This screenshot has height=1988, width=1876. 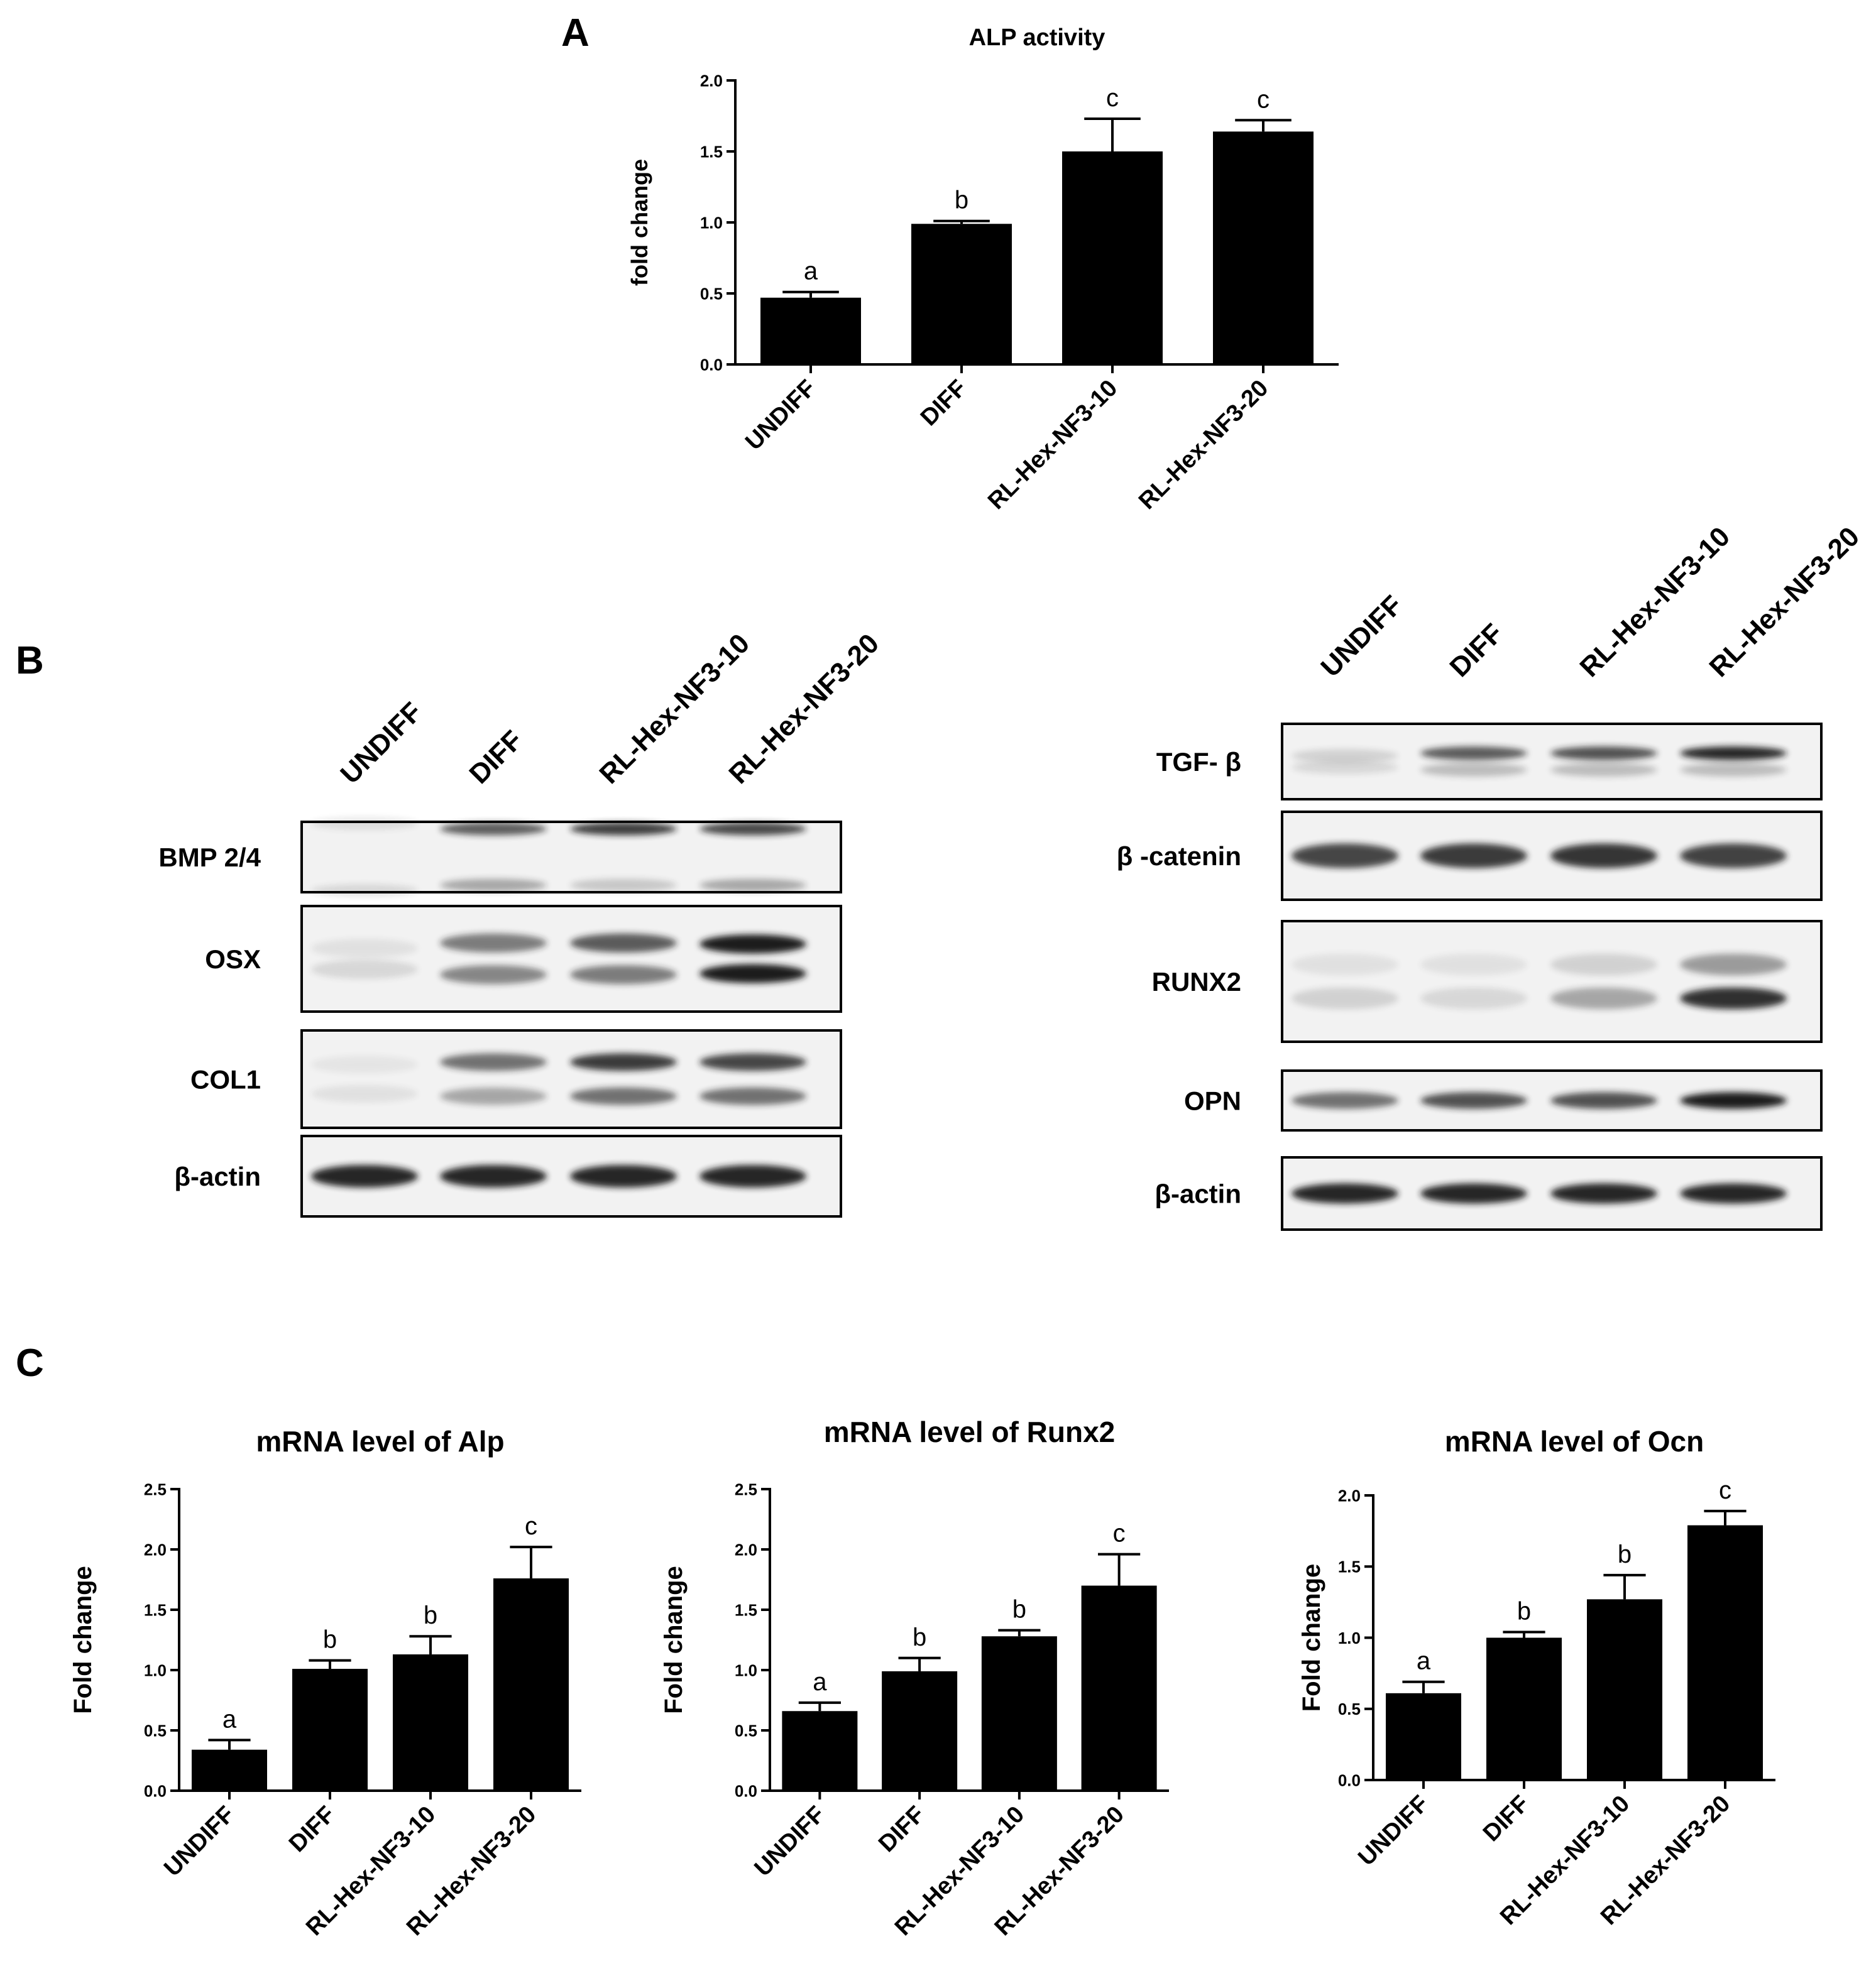 I want to click on chart-title: mRNA level of Alp, so click(x=380, y=1441).